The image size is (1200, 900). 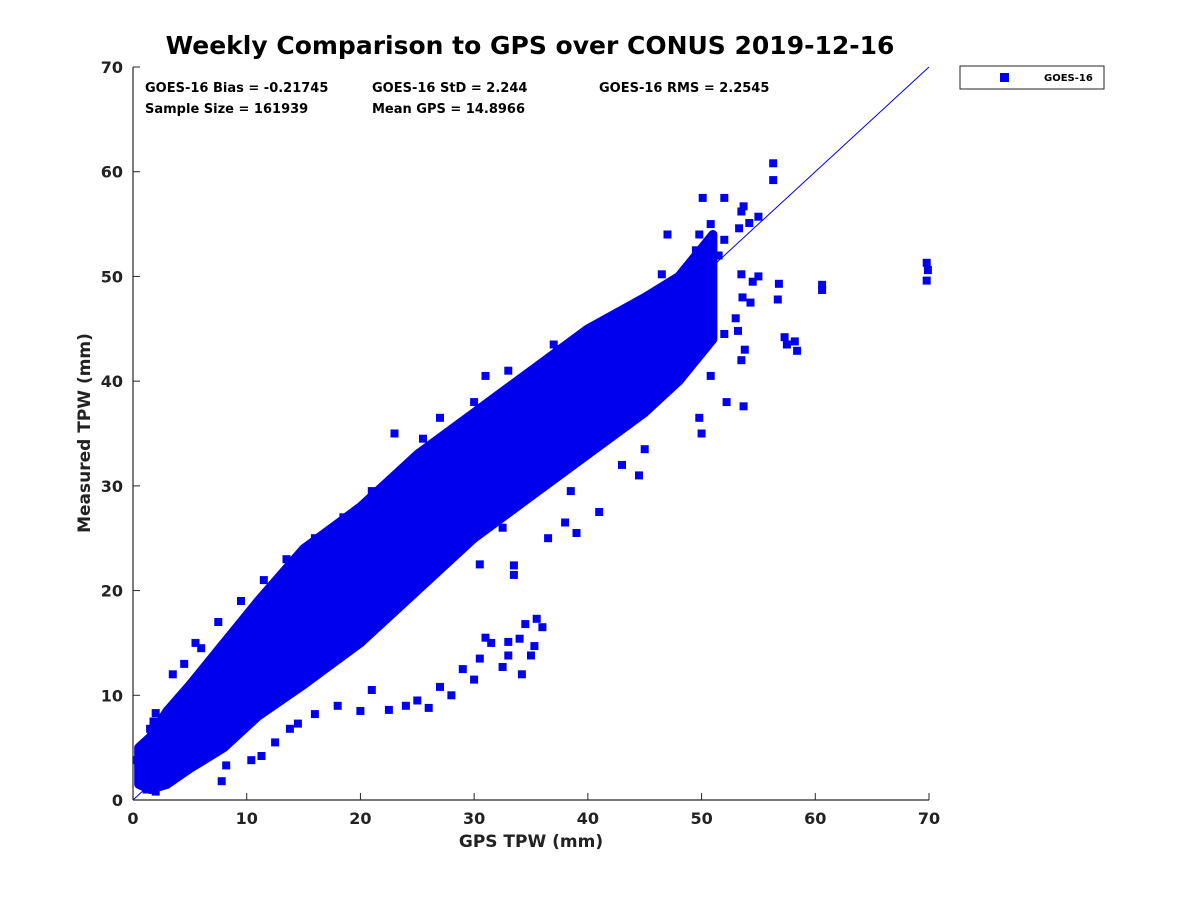 I want to click on legend: GOES-16, so click(x=1032, y=77).